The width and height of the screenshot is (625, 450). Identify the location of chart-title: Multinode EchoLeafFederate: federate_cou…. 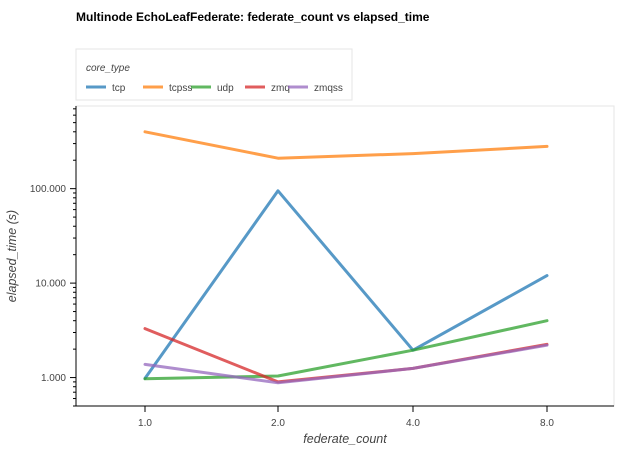
(253, 17).